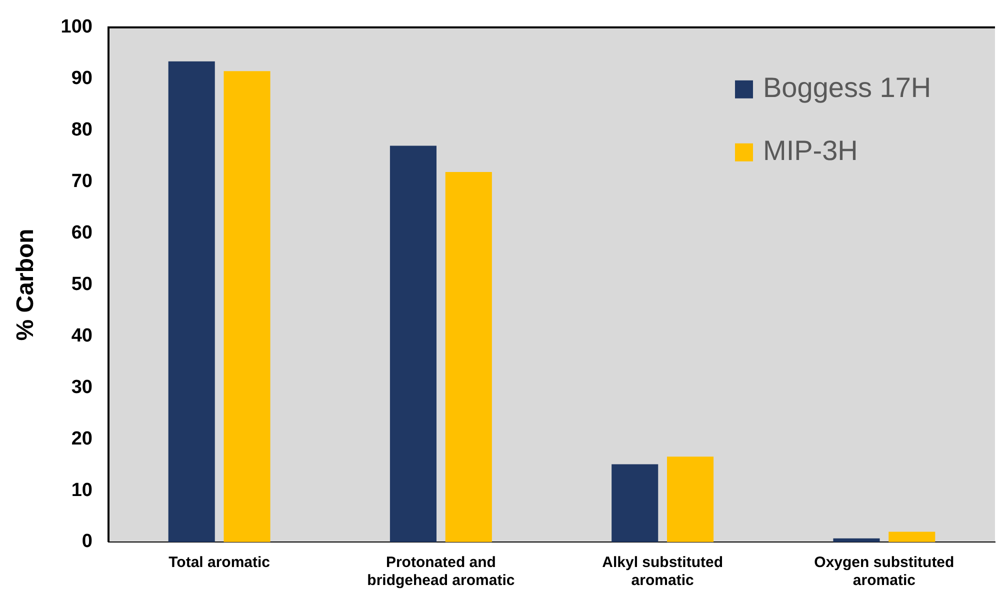 The height and width of the screenshot is (602, 997). I want to click on y-tick-label: 20, so click(81, 439).